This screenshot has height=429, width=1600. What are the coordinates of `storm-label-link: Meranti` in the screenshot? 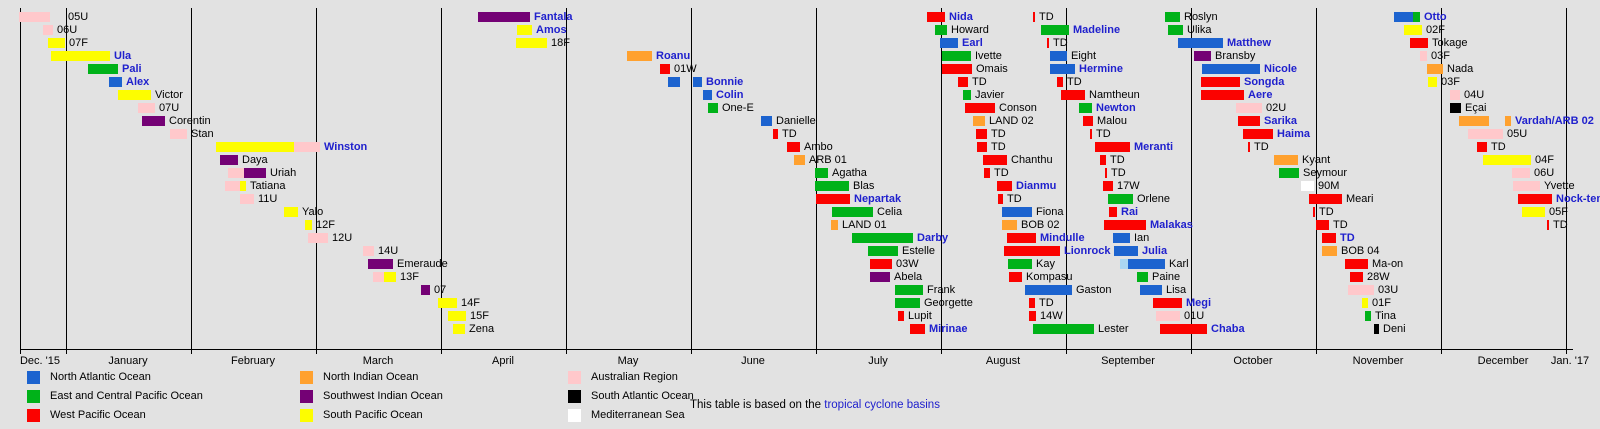 It's located at (1154, 147).